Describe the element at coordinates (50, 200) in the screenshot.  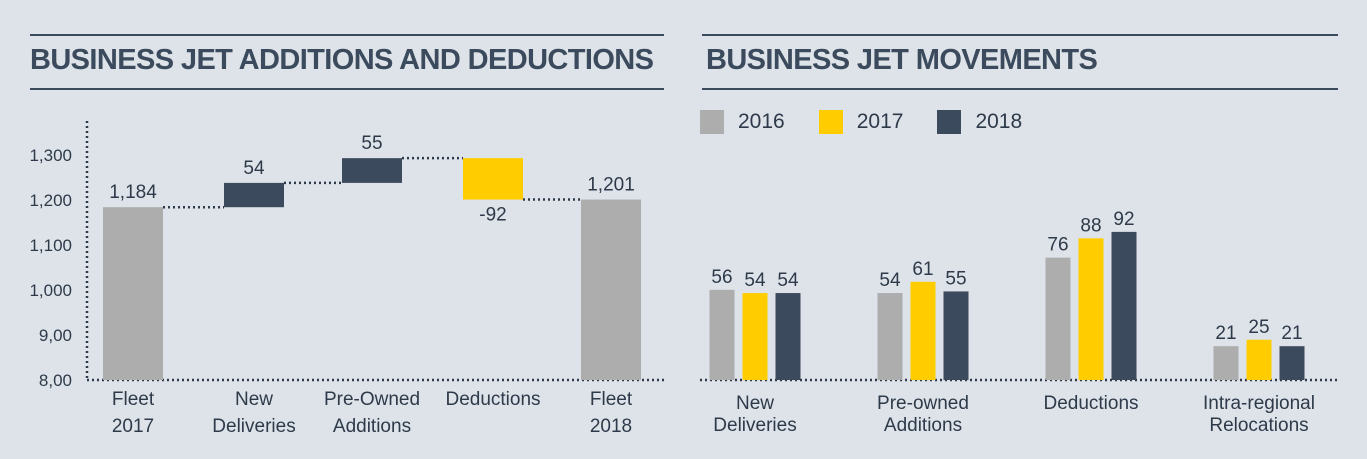
I see `y-tick-label: 1,200` at that location.